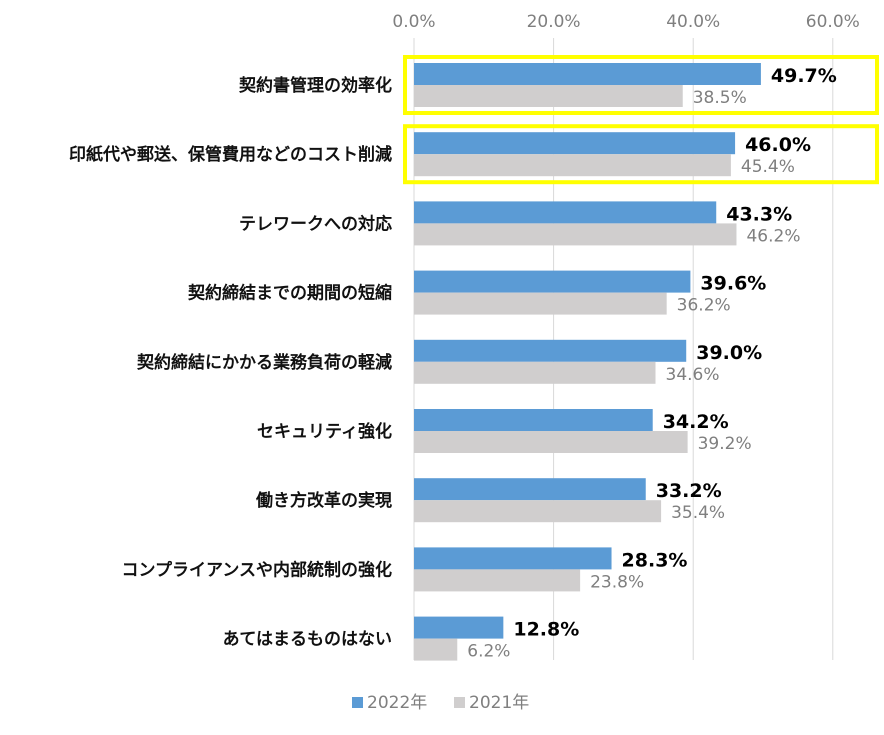 This screenshot has height=735, width=884. What do you see at coordinates (641, 120) in the screenshot?
I see `highlight-boxes` at bounding box center [641, 120].